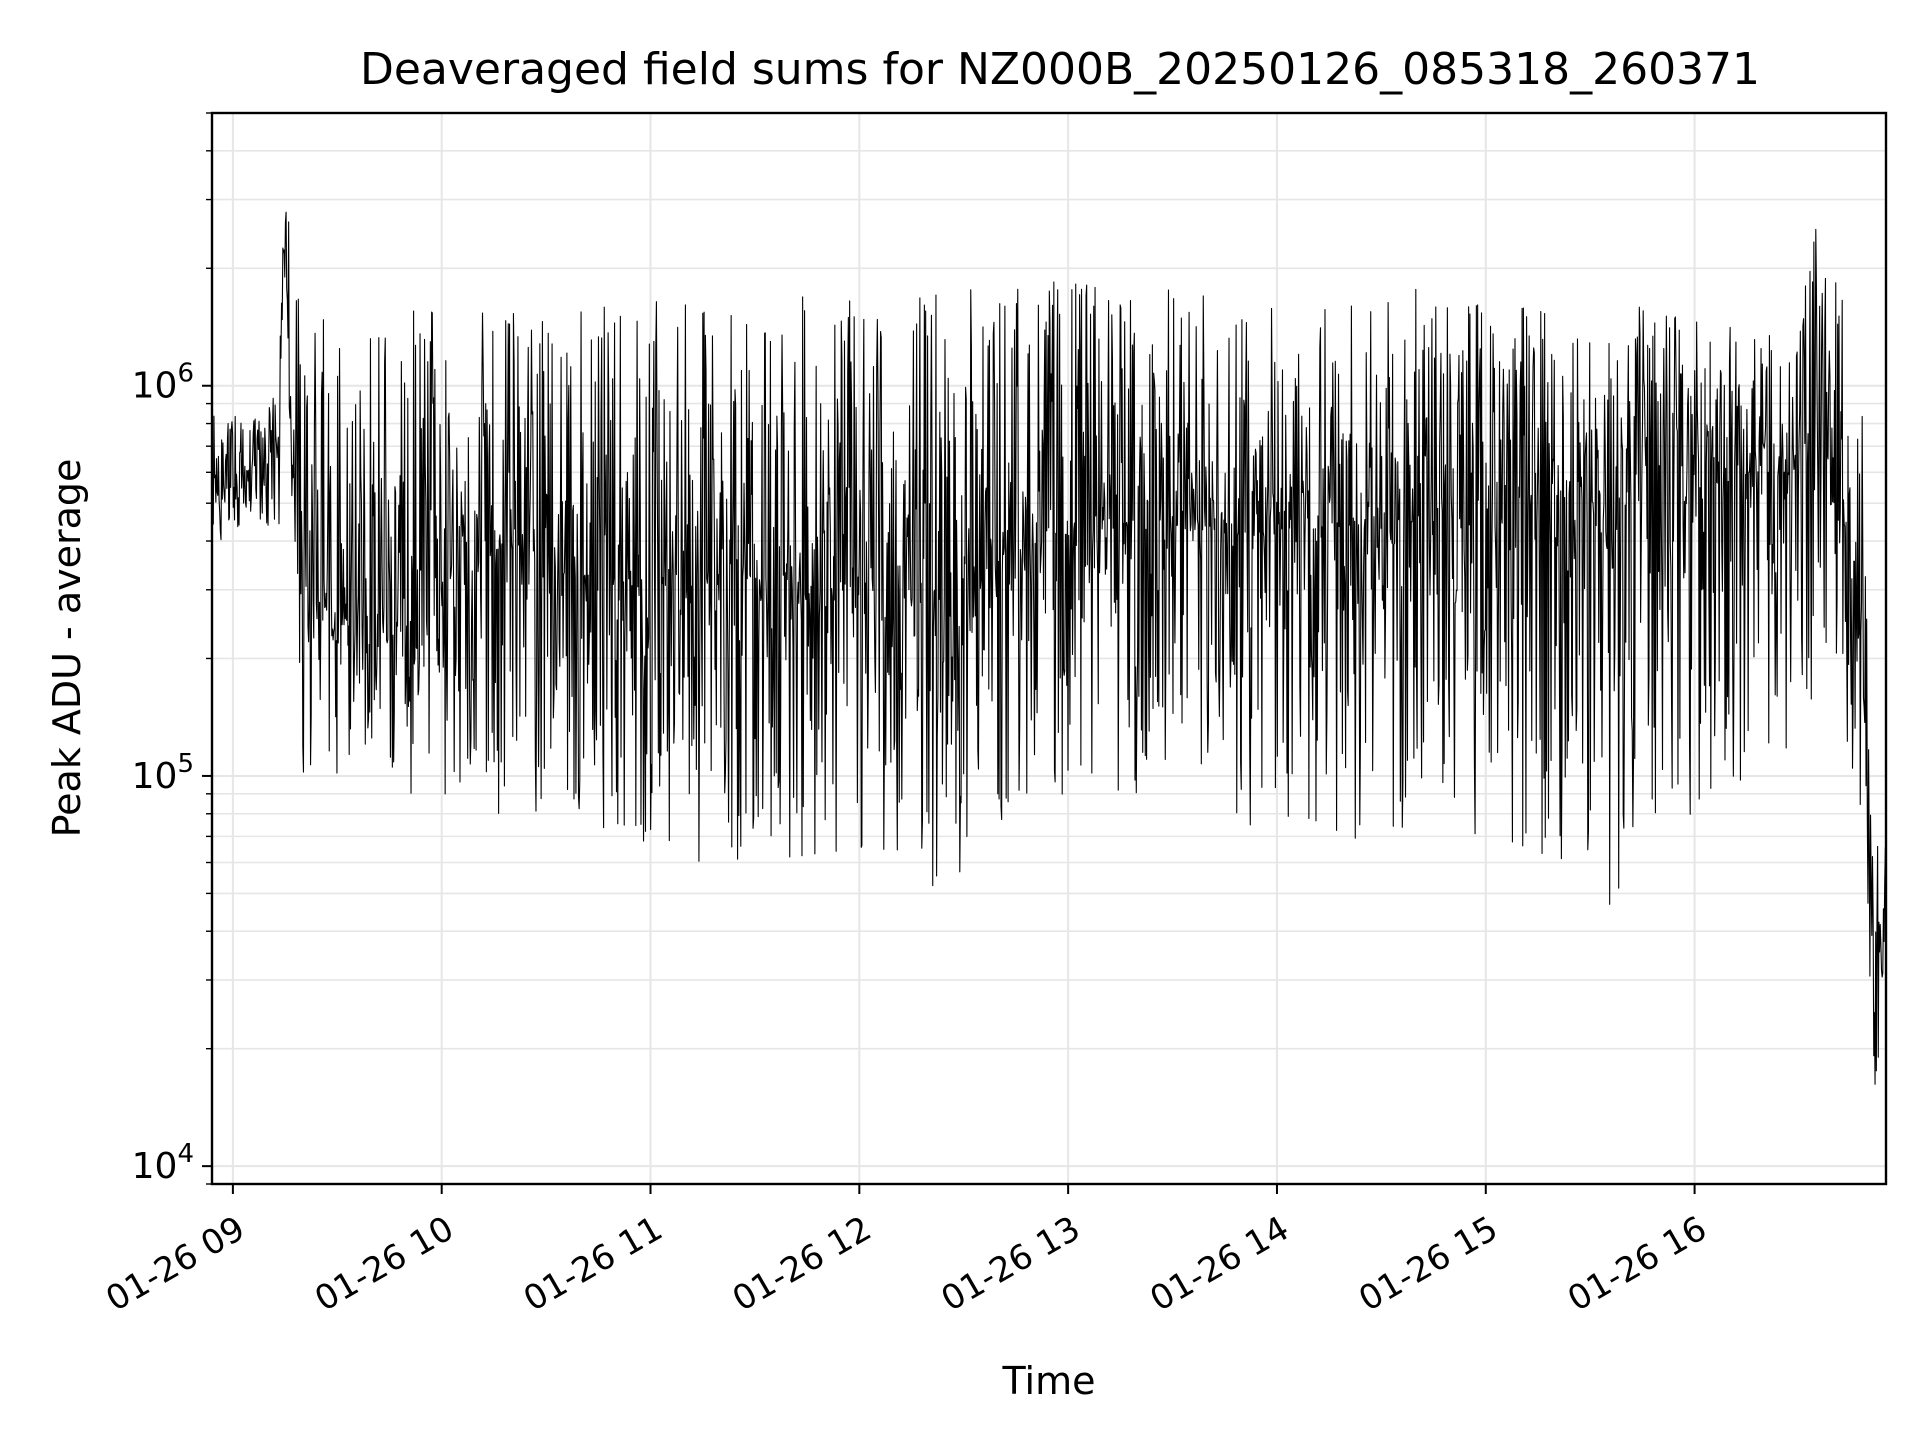  I want to click on x-tick-label: 01-26 15, so click(1428, 1264).